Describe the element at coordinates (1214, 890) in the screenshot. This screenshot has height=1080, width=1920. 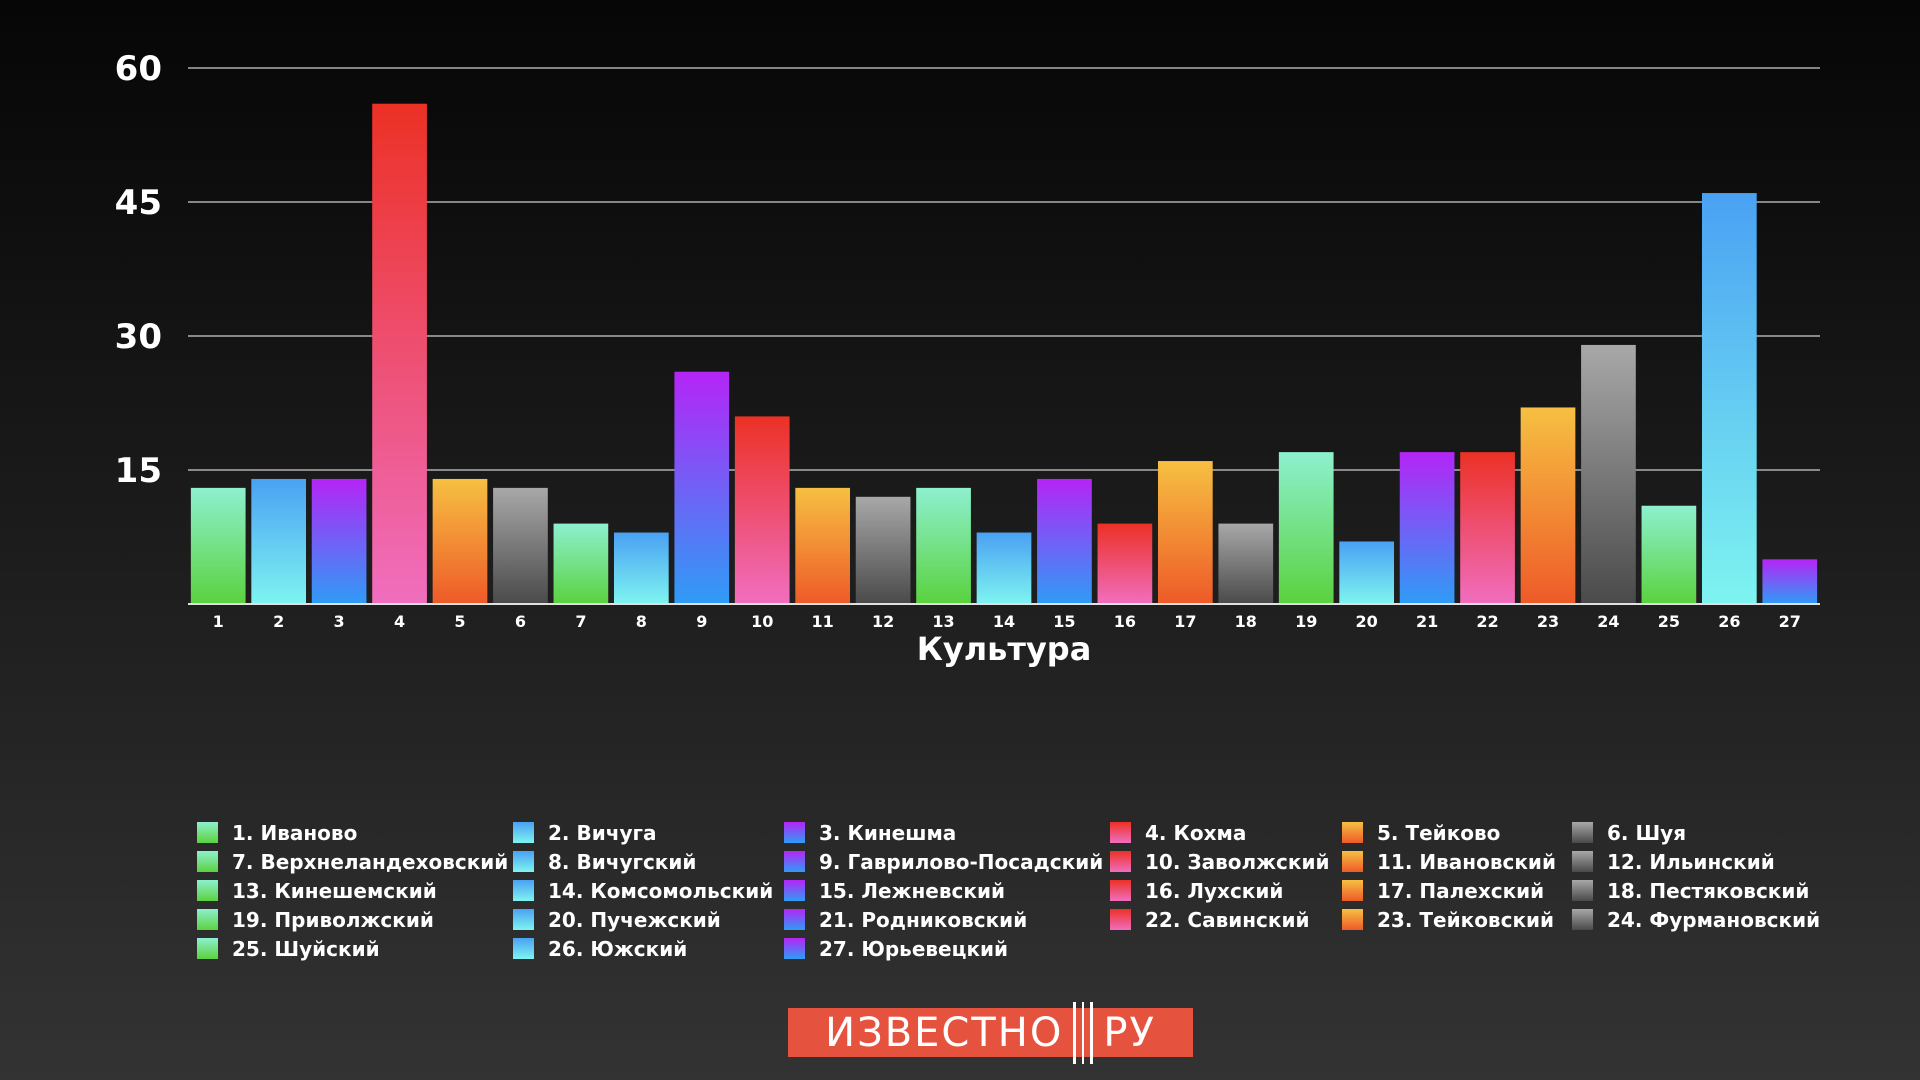
I see `legend-label: 16. Лухский` at that location.